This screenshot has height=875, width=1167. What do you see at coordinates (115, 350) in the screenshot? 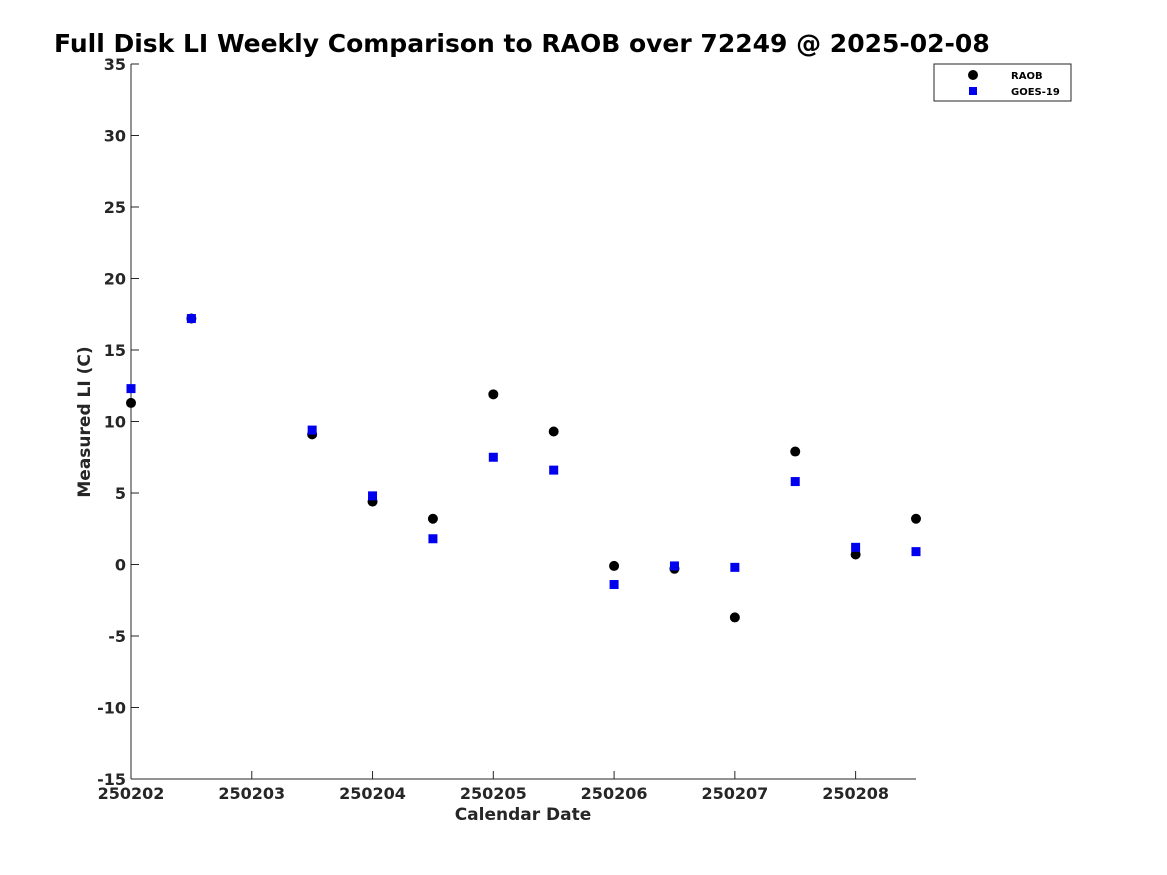
I see `y-tick-label: 15` at bounding box center [115, 350].